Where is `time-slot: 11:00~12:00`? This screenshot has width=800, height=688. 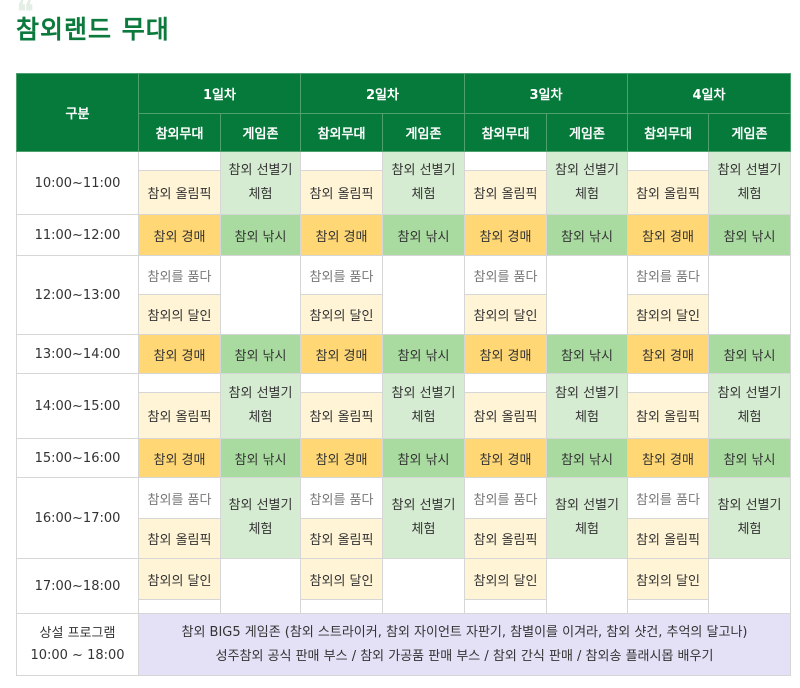
time-slot: 11:00~12:00 is located at coordinates (77, 235).